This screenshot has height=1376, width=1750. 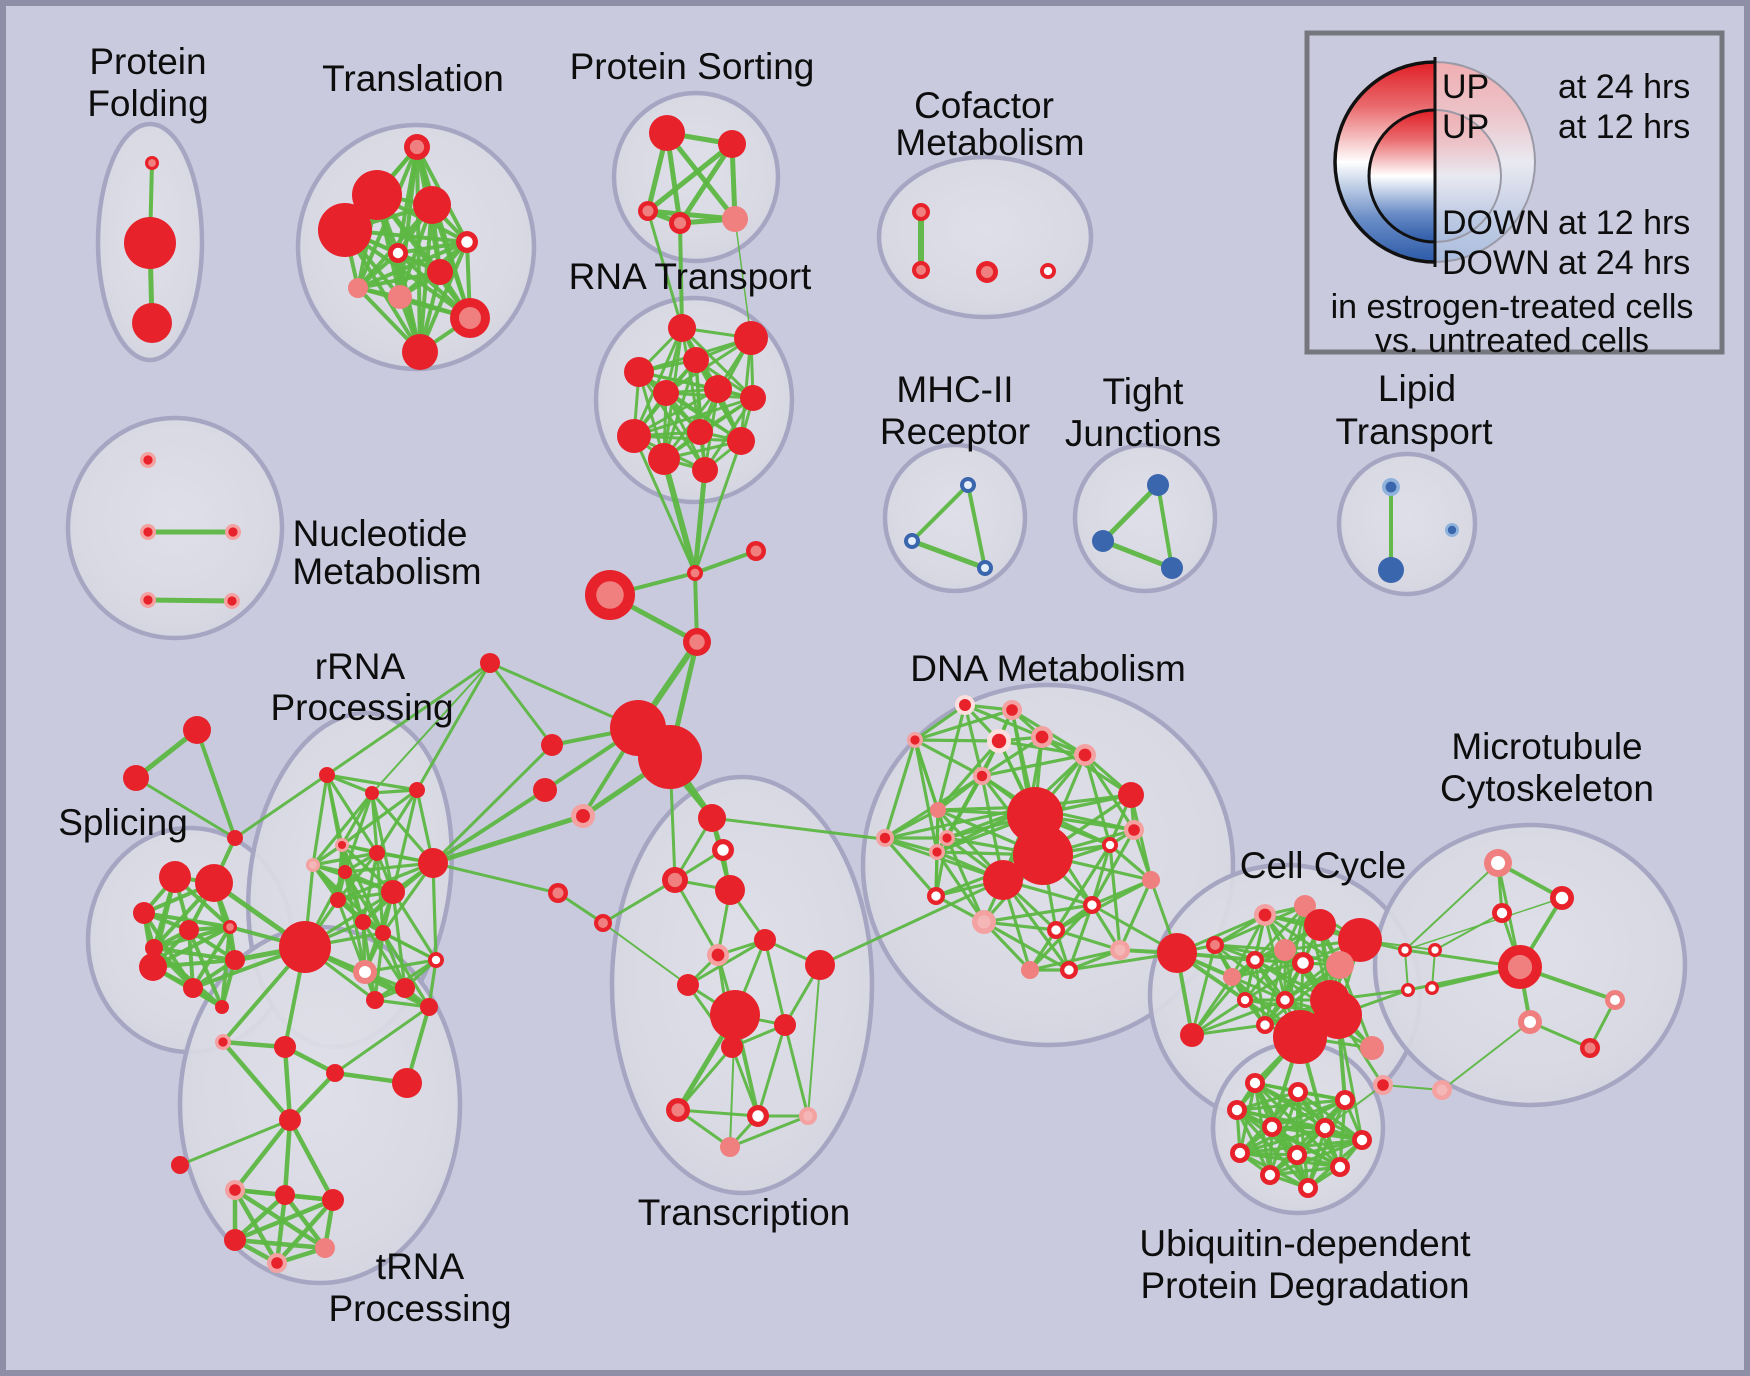 I want to click on label-ubiquitin-degradation-0: Ubiquitin-dependent, so click(x=1305, y=1243).